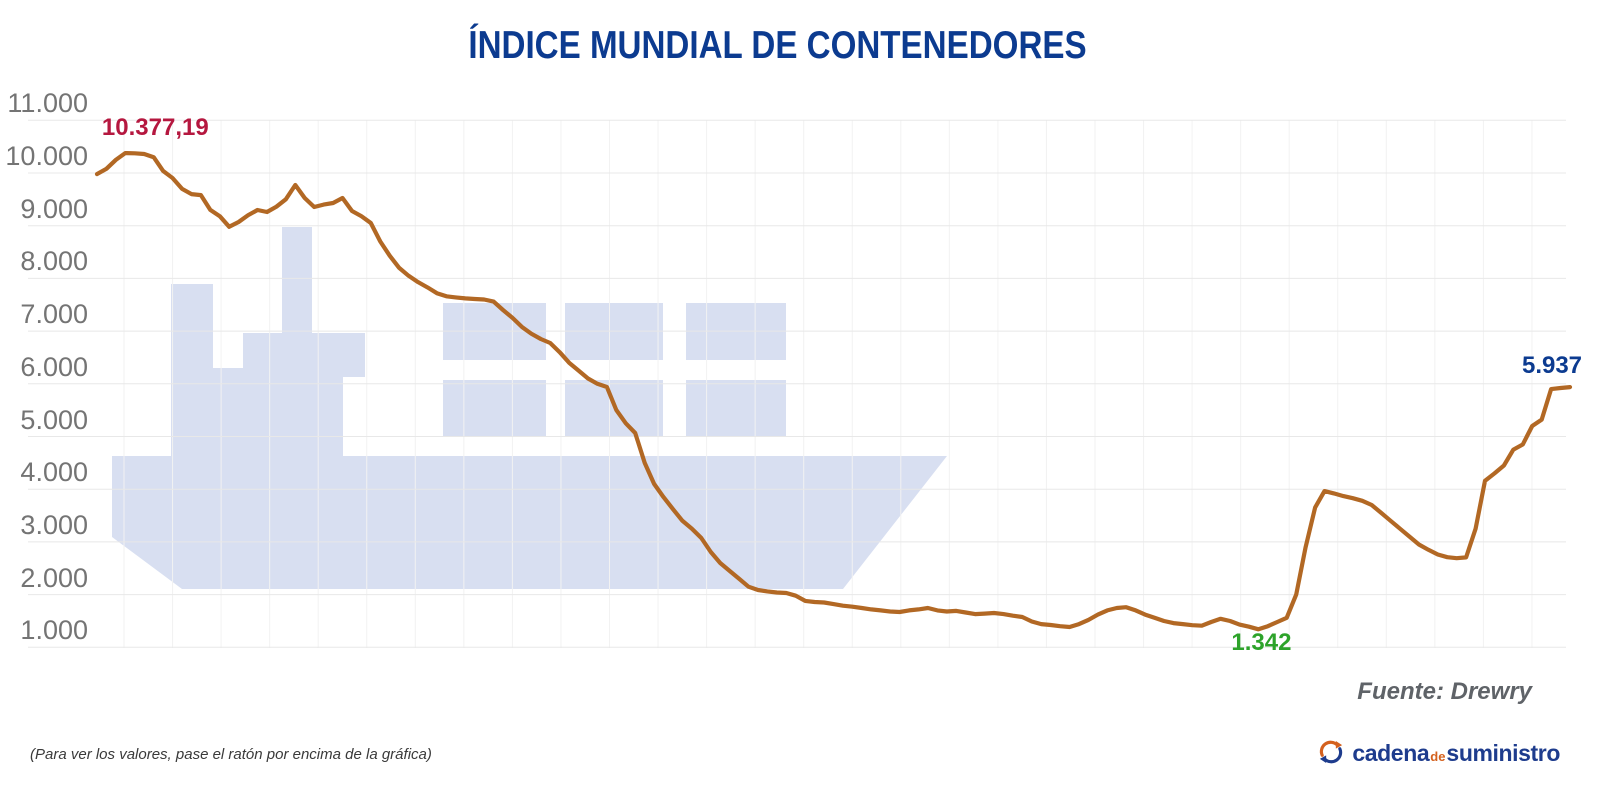 This screenshot has width=1600, height=800. I want to click on source-attribution: Fuente: Drewry, so click(1444, 691).